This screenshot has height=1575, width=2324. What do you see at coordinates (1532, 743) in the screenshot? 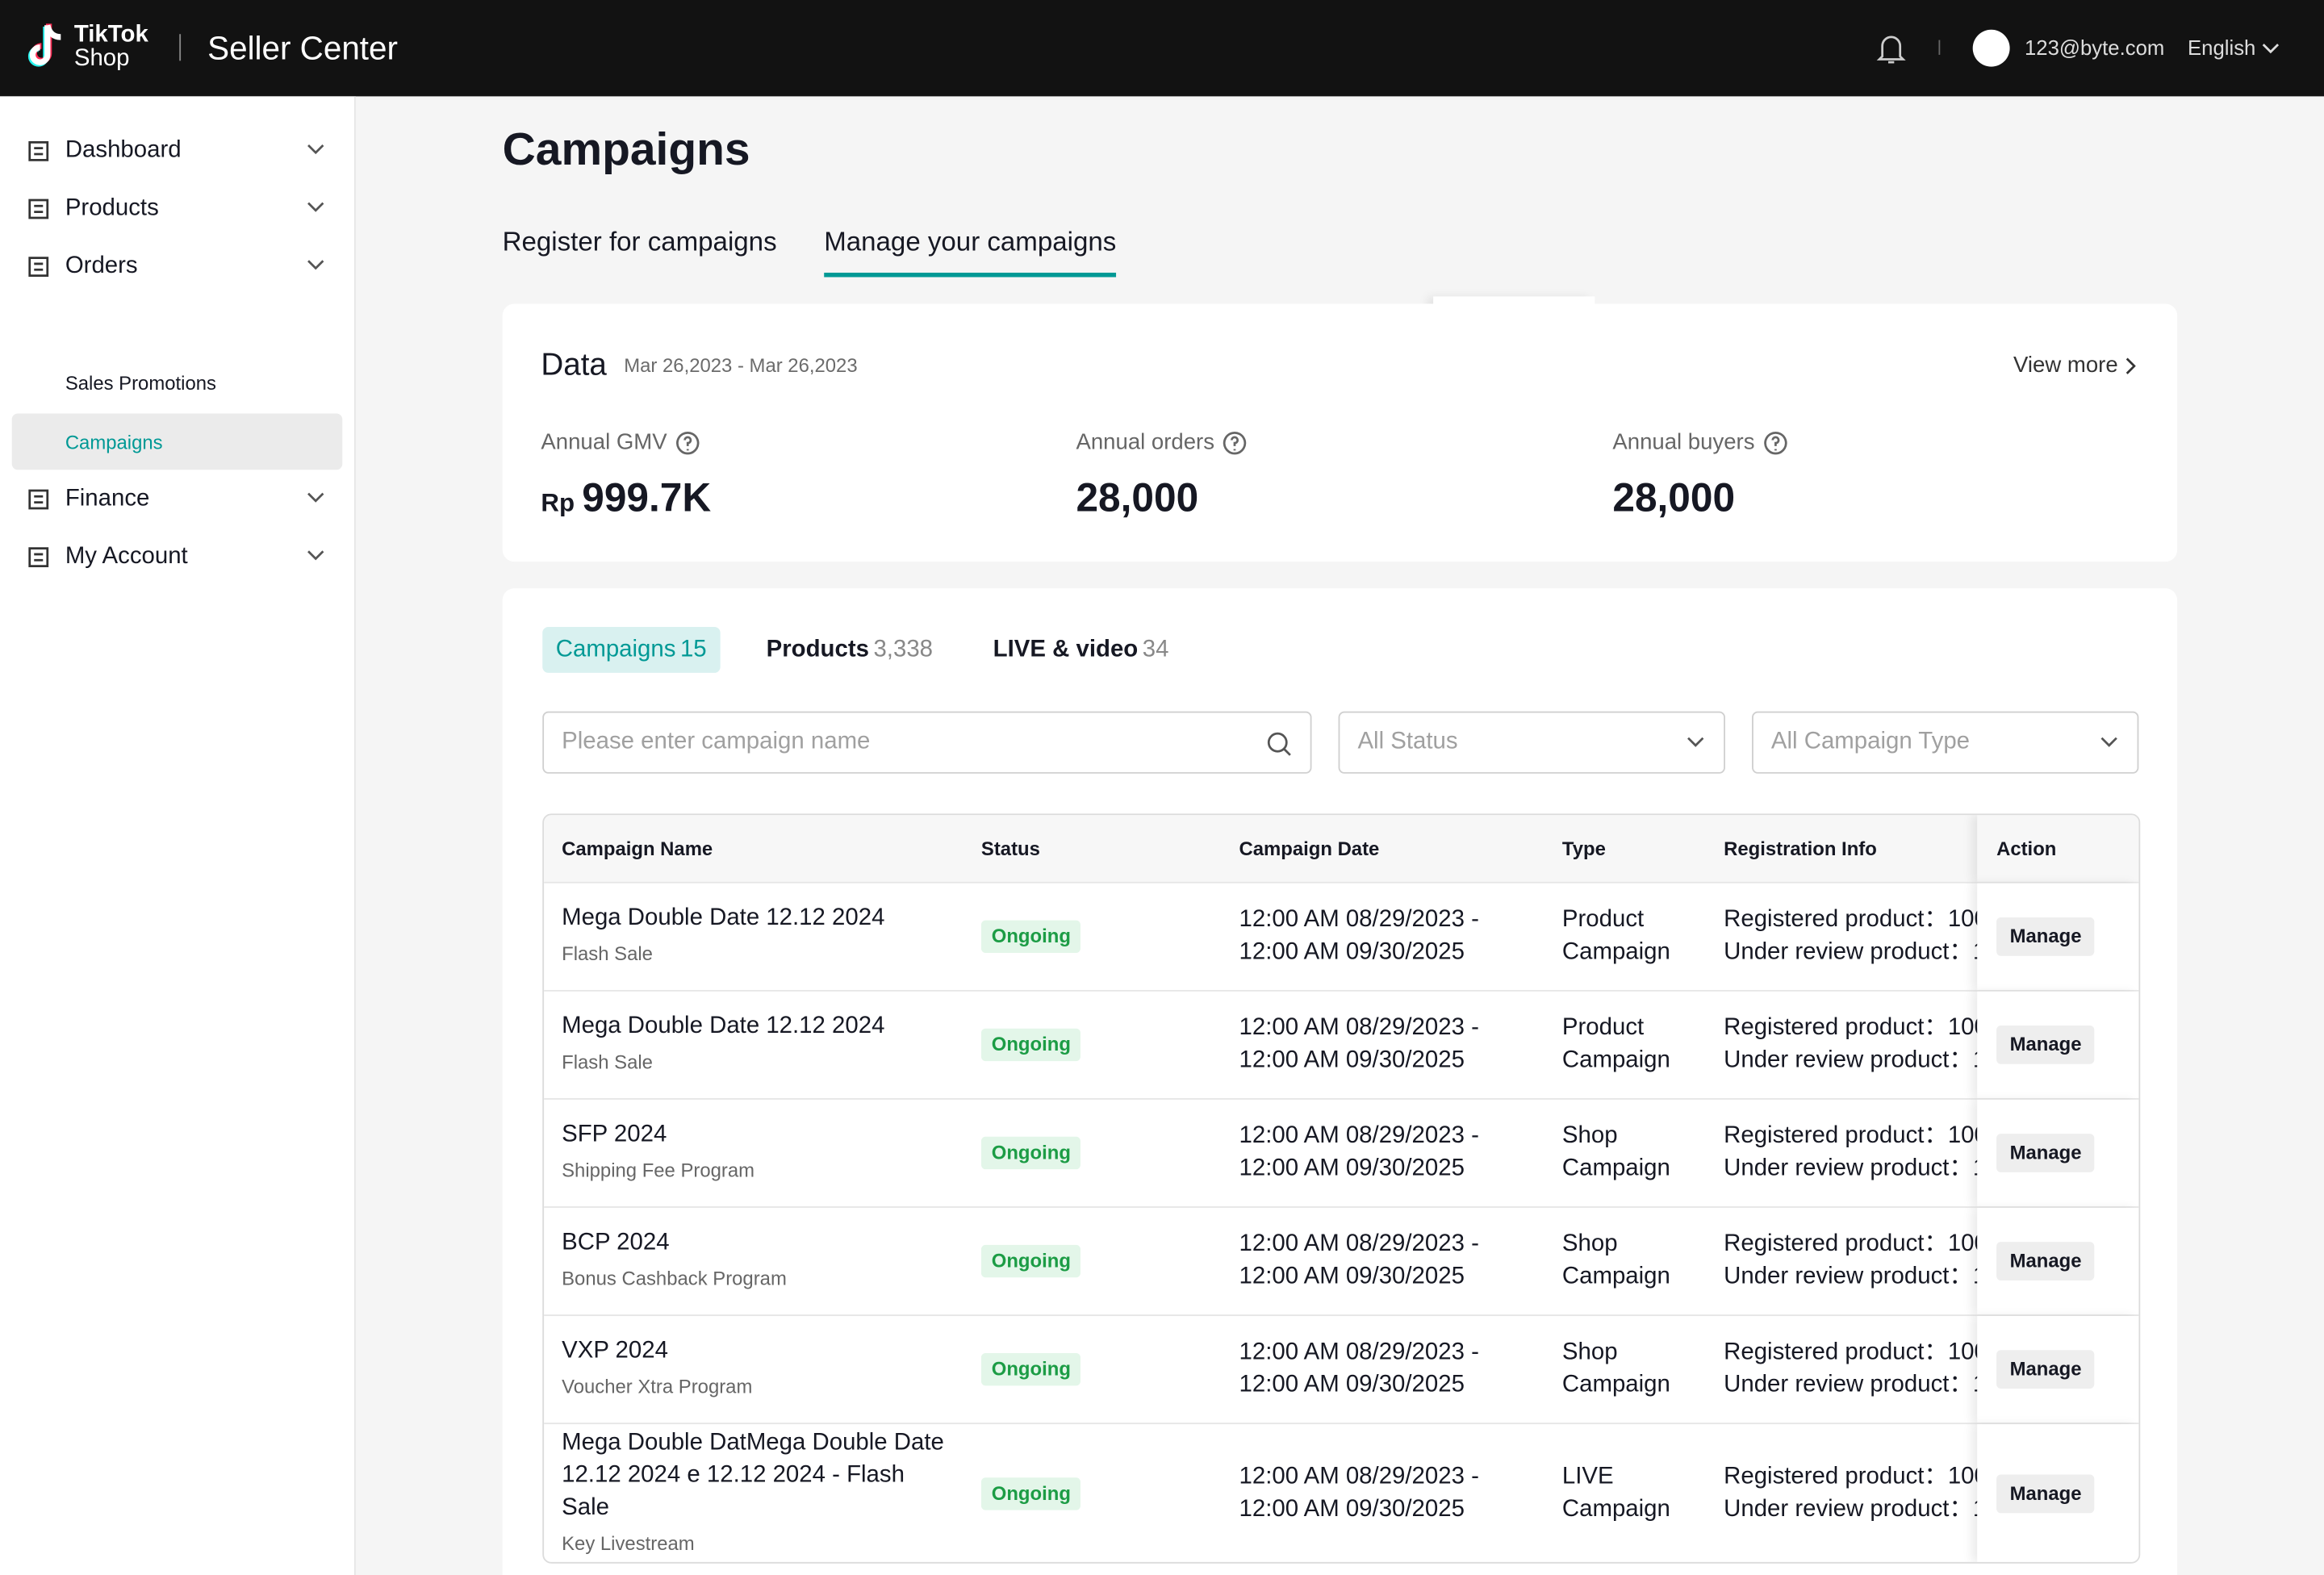
I see `status-filter: All Status` at bounding box center [1532, 743].